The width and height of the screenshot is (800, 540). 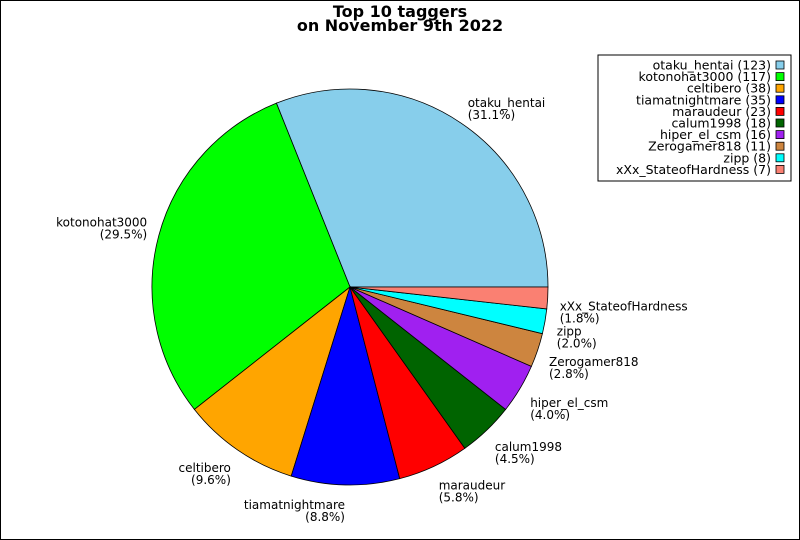 What do you see at coordinates (123, 235) in the screenshot?
I see `slice-label-percent: (29.5%)` at bounding box center [123, 235].